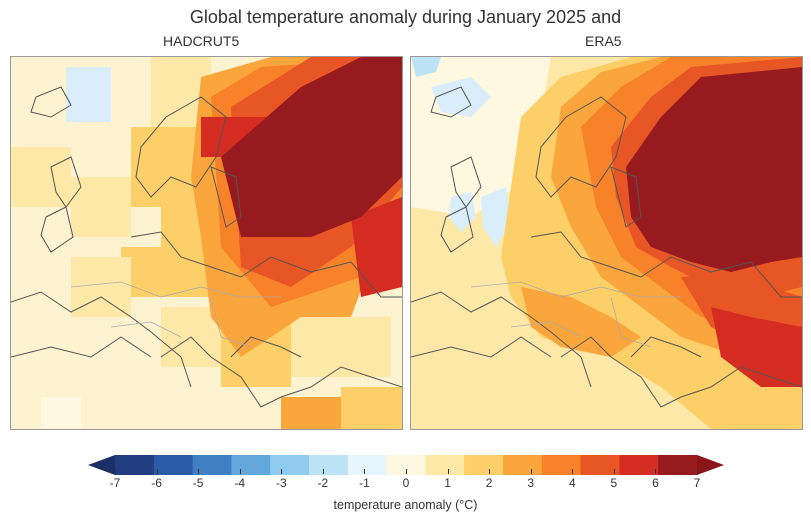 The width and height of the screenshot is (811, 526). What do you see at coordinates (405, 505) in the screenshot?
I see `colorbar-label: temperature anomaly (°C)` at bounding box center [405, 505].